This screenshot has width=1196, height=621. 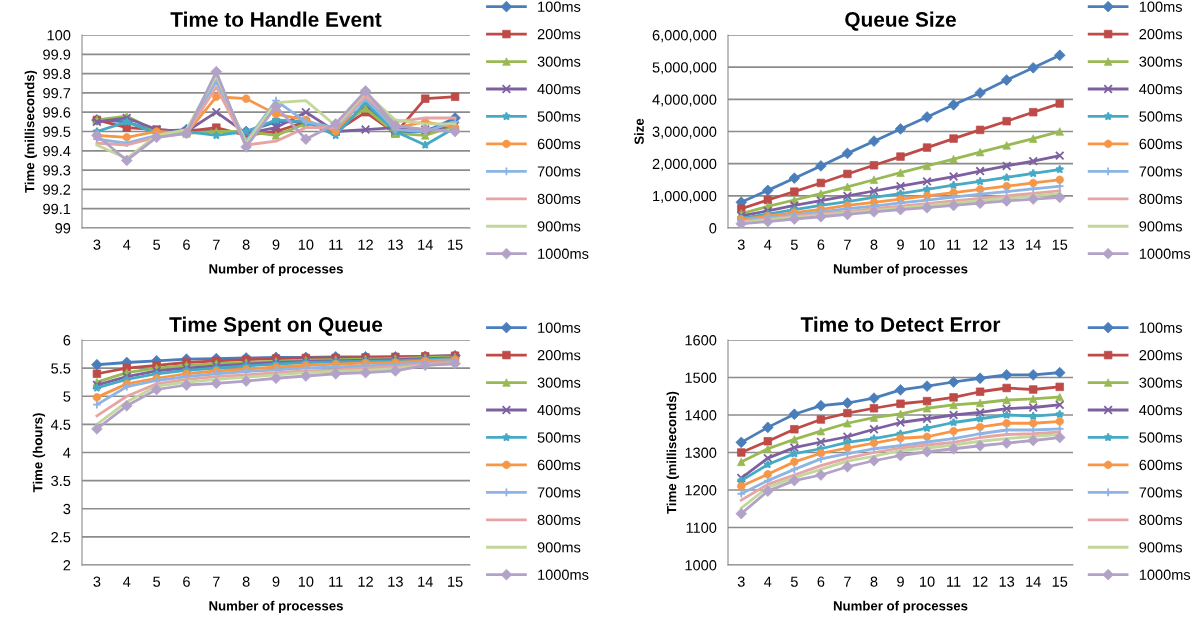 What do you see at coordinates (57, 209) in the screenshot?
I see `y-tick-label: 99.1` at bounding box center [57, 209].